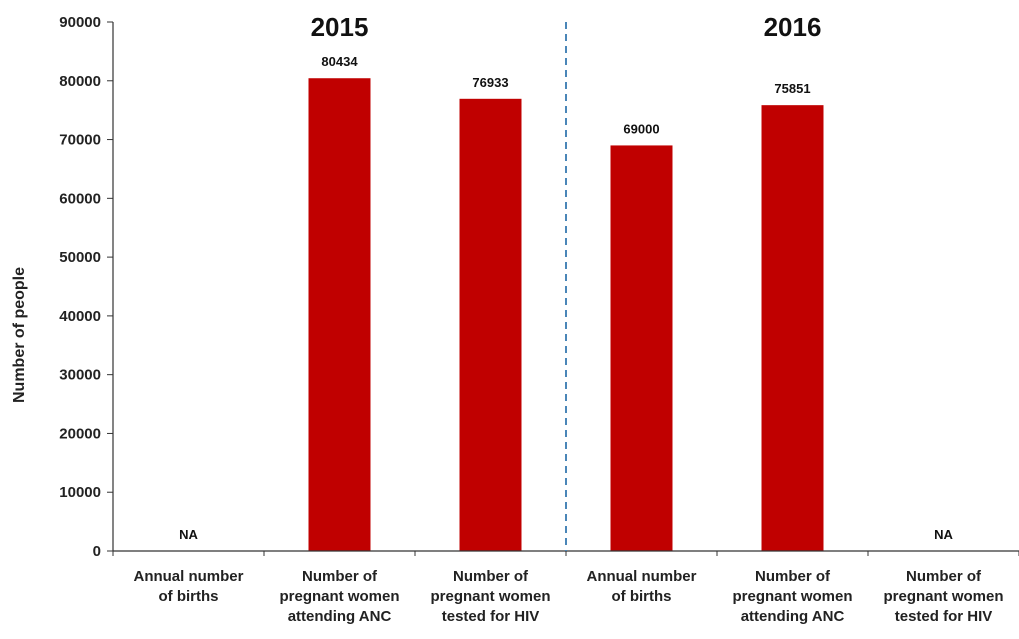 Image resolution: width=1019 pixels, height=639 pixels. I want to click on data-label: 75851, so click(792, 88).